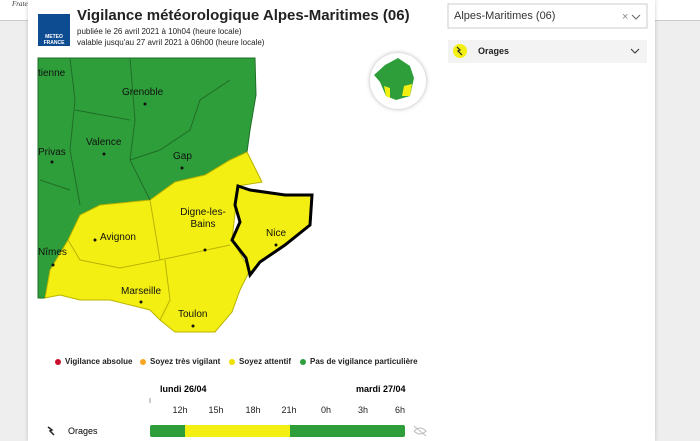 The image size is (700, 441). I want to click on city-label: tienne, so click(52, 73).